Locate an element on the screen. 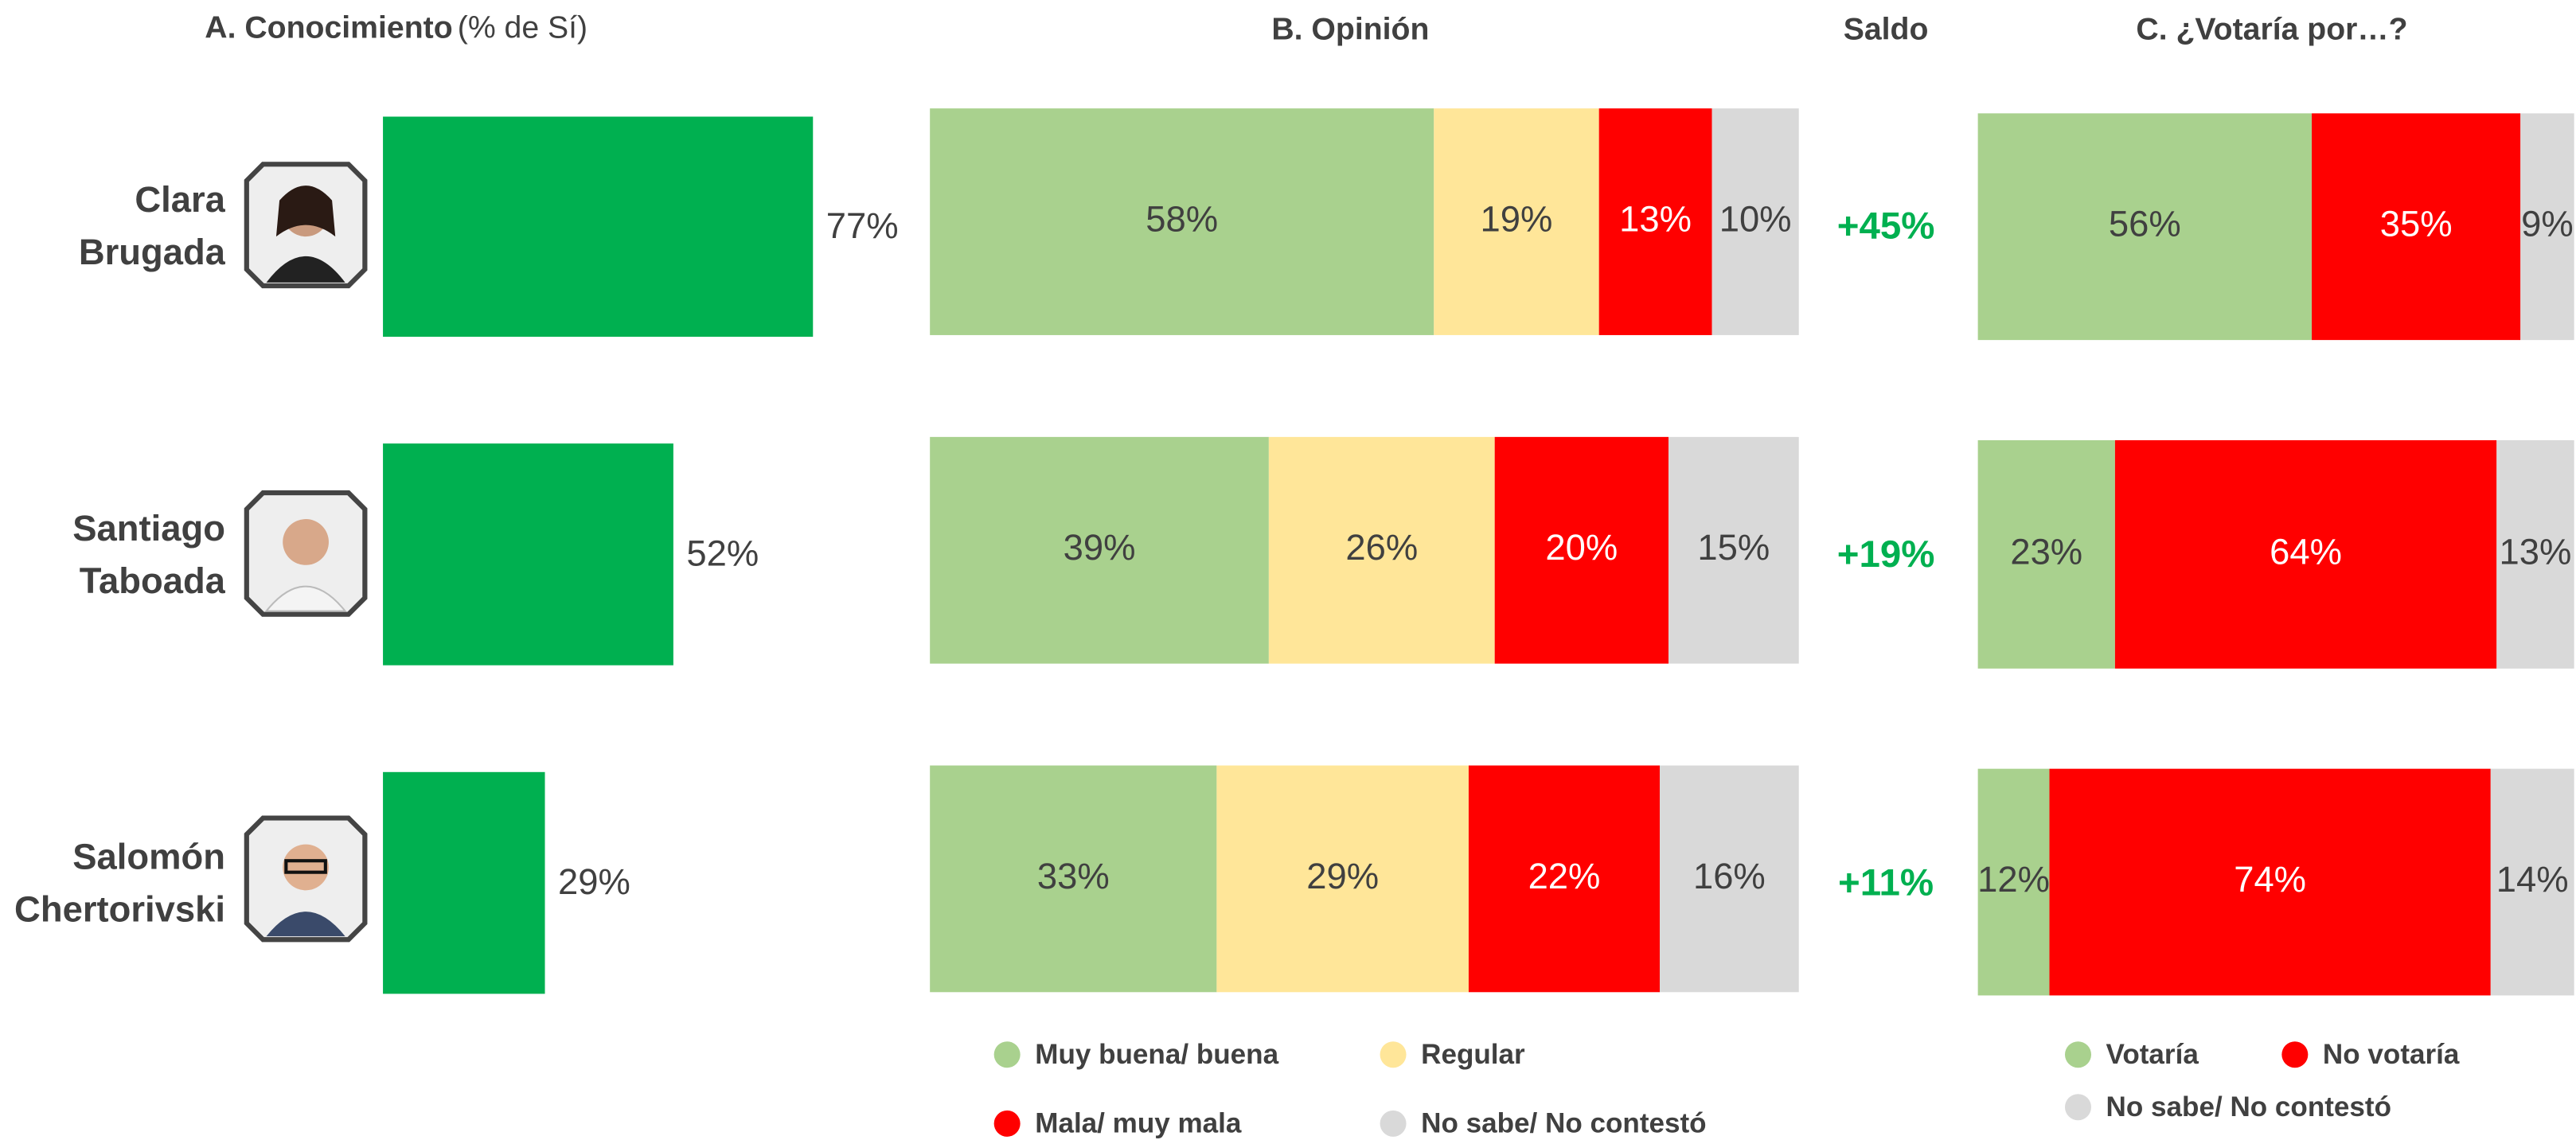  balance-label: +11% is located at coordinates (1886, 883).